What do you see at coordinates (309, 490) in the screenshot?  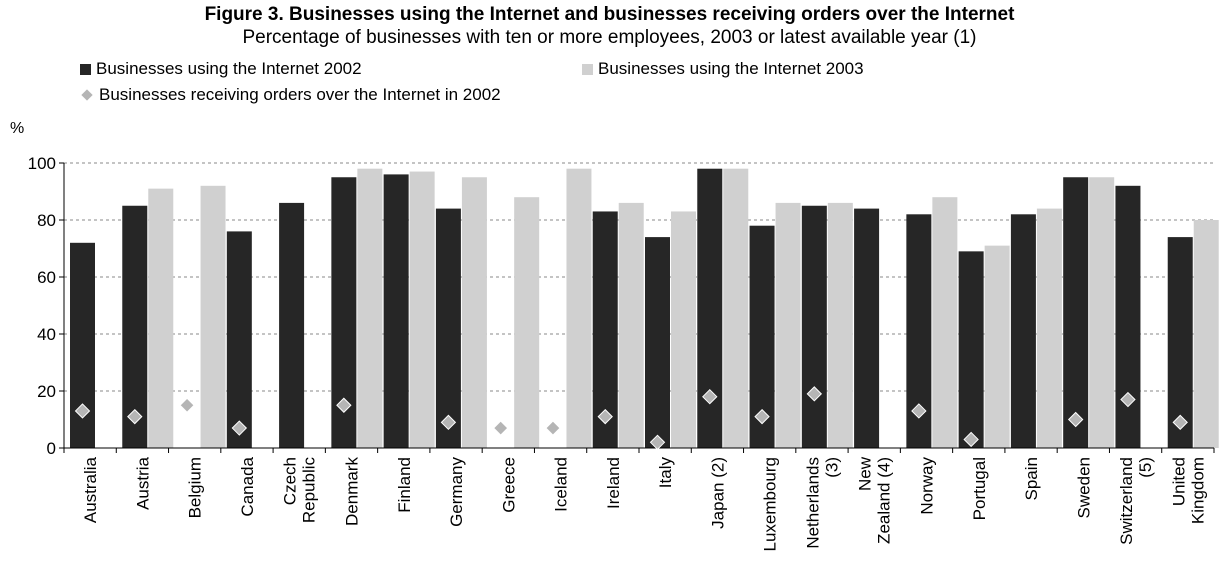 I see `x-tick-label: Republic` at bounding box center [309, 490].